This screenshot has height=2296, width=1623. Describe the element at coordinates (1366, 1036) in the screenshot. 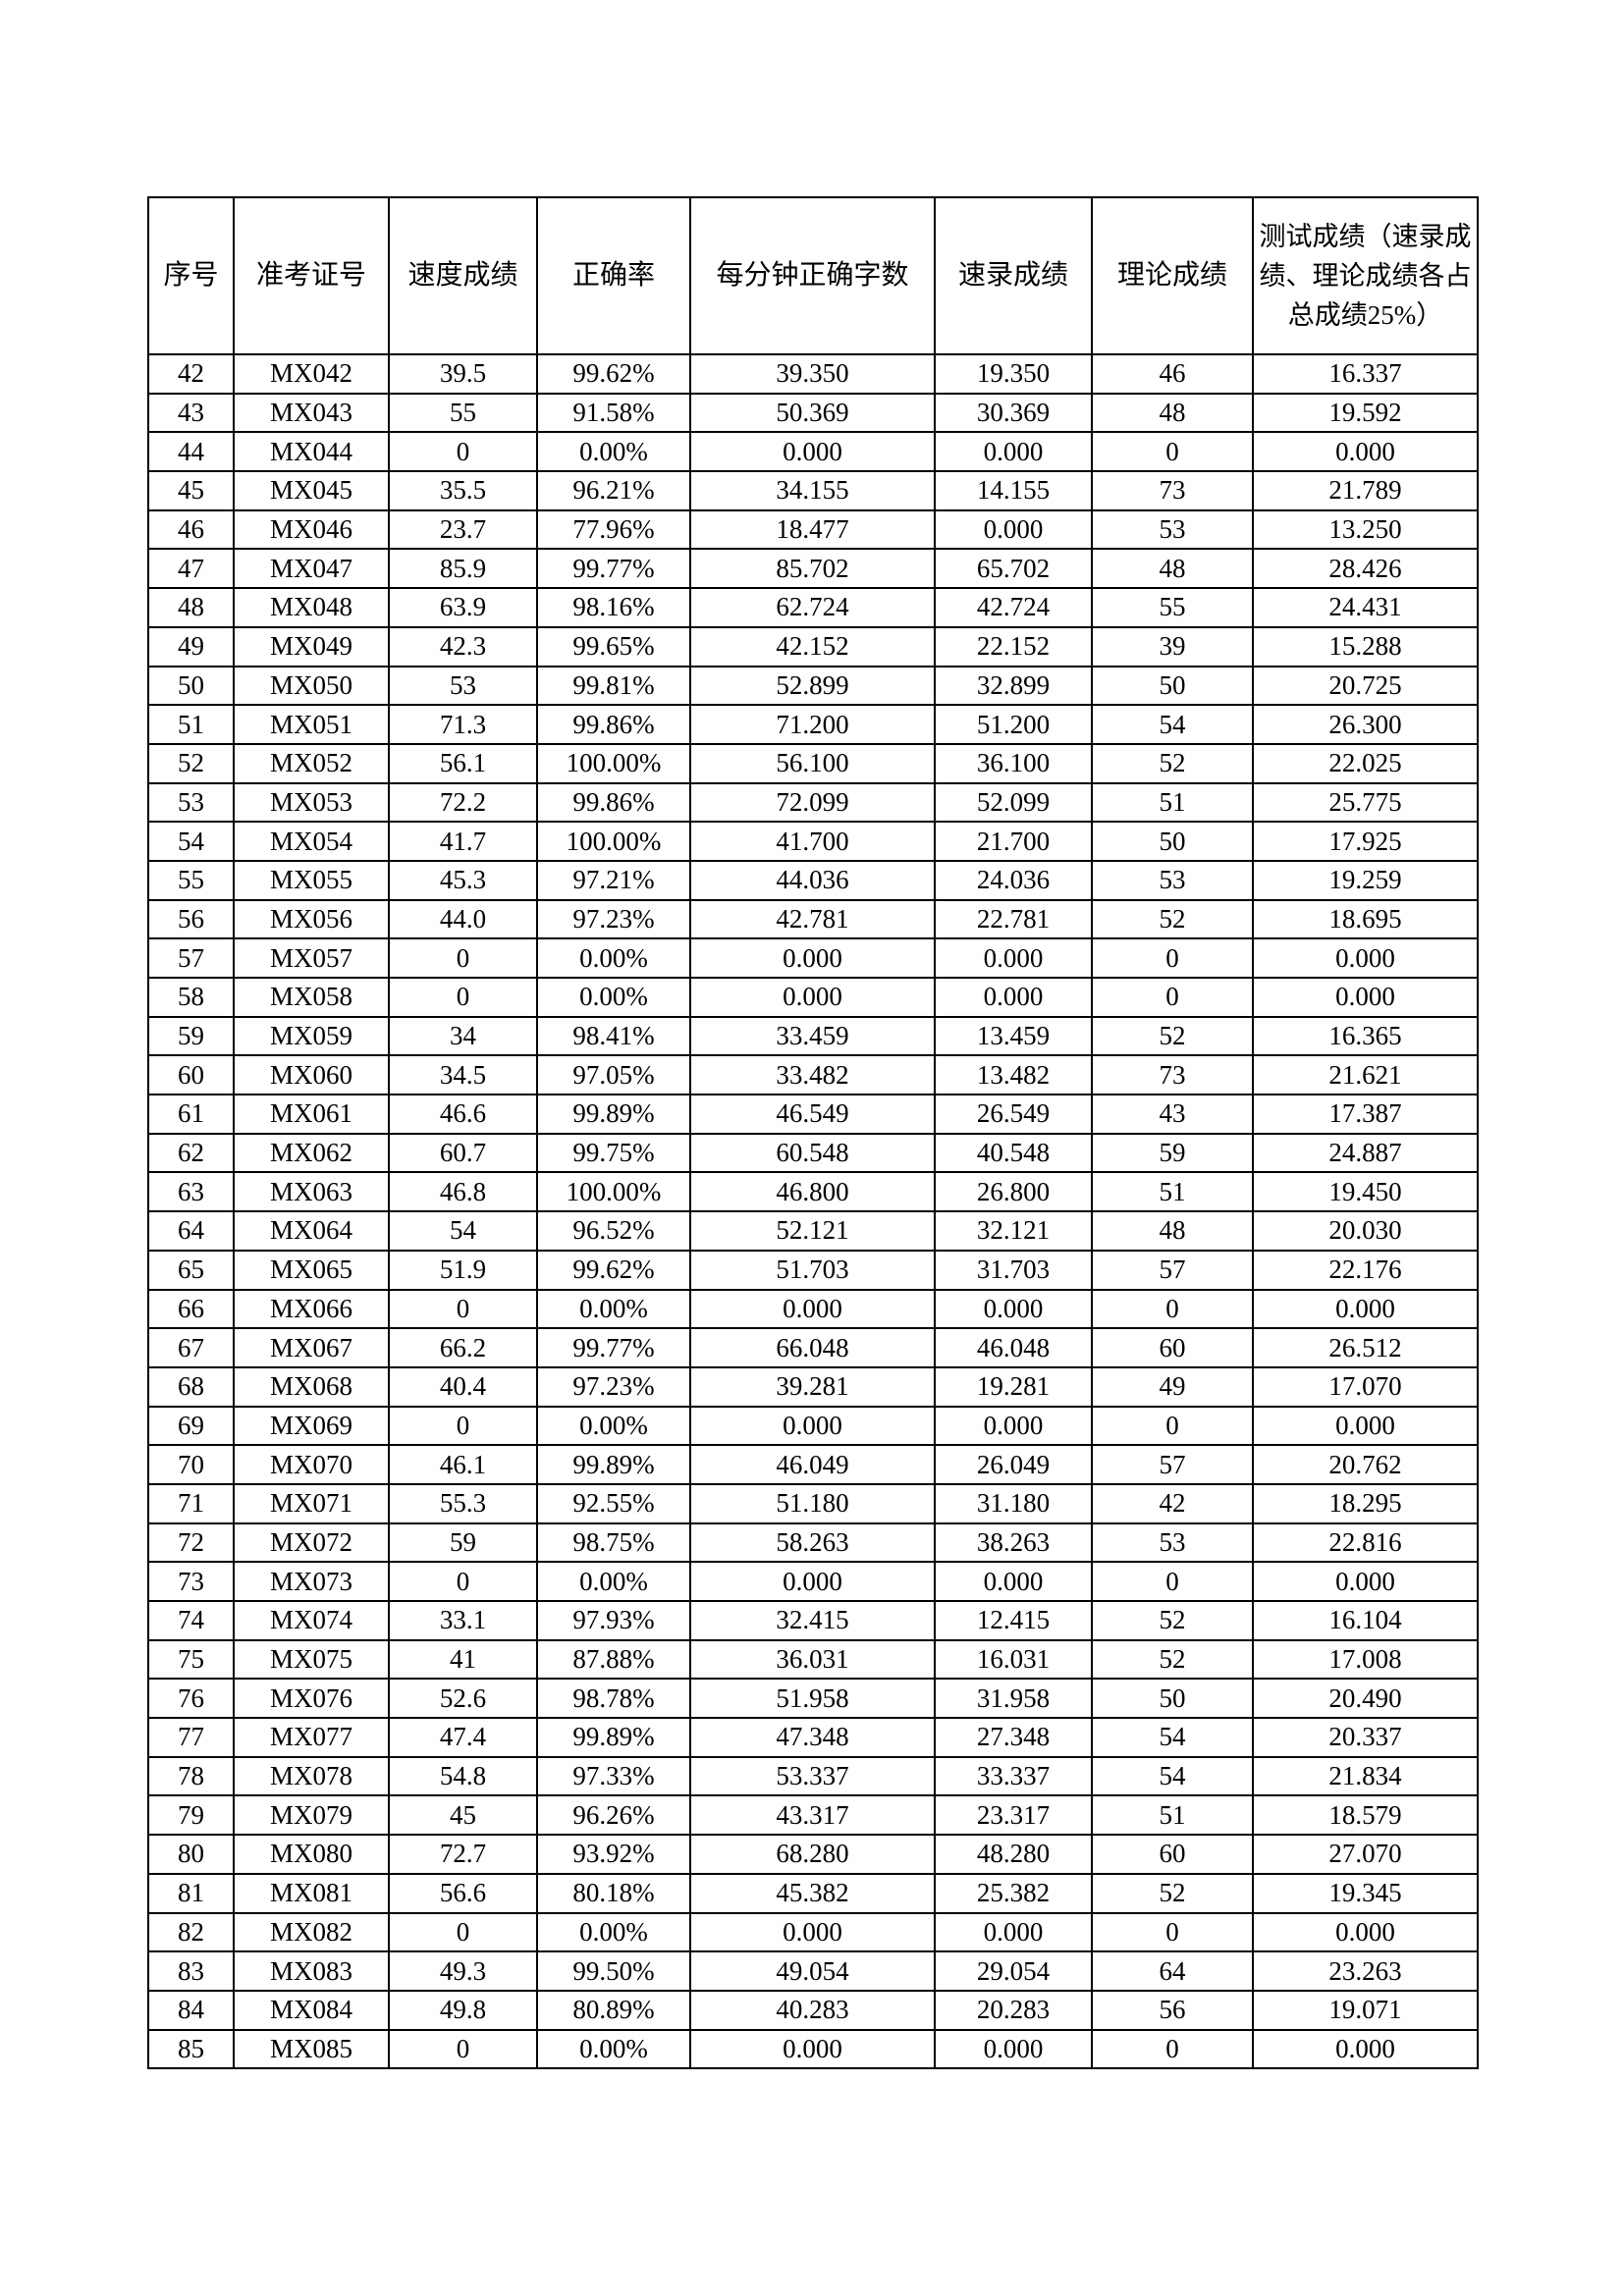

I see `cell-test-score: 16.365` at that location.